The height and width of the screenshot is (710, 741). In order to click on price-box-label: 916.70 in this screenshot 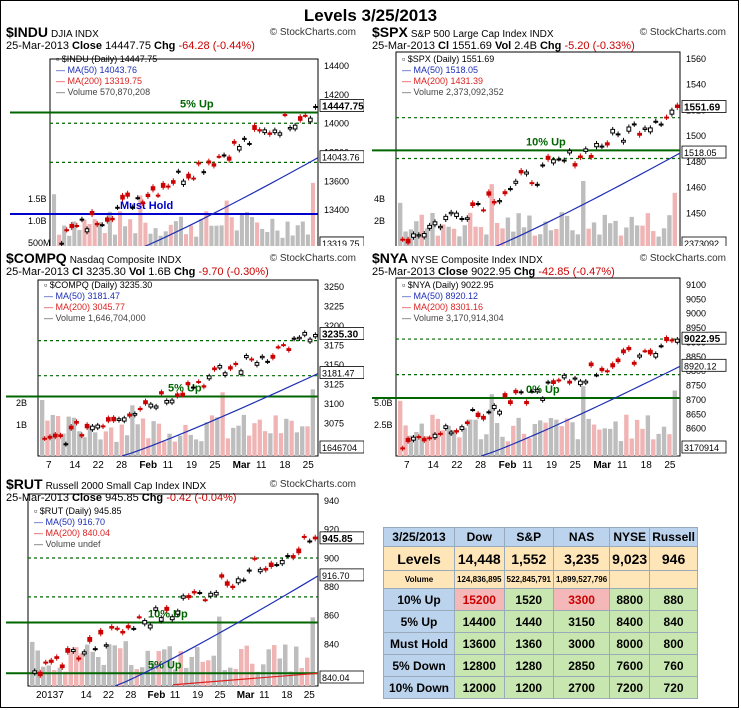, I will do `click(336, 576)`.